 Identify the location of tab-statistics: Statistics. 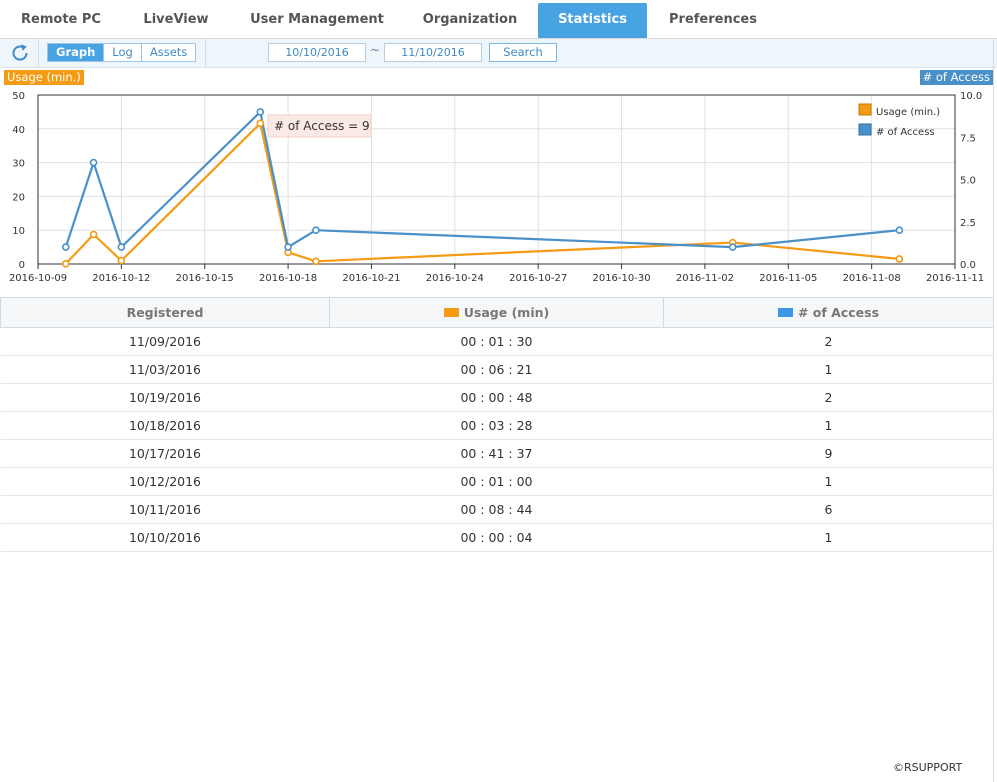
(592, 20).